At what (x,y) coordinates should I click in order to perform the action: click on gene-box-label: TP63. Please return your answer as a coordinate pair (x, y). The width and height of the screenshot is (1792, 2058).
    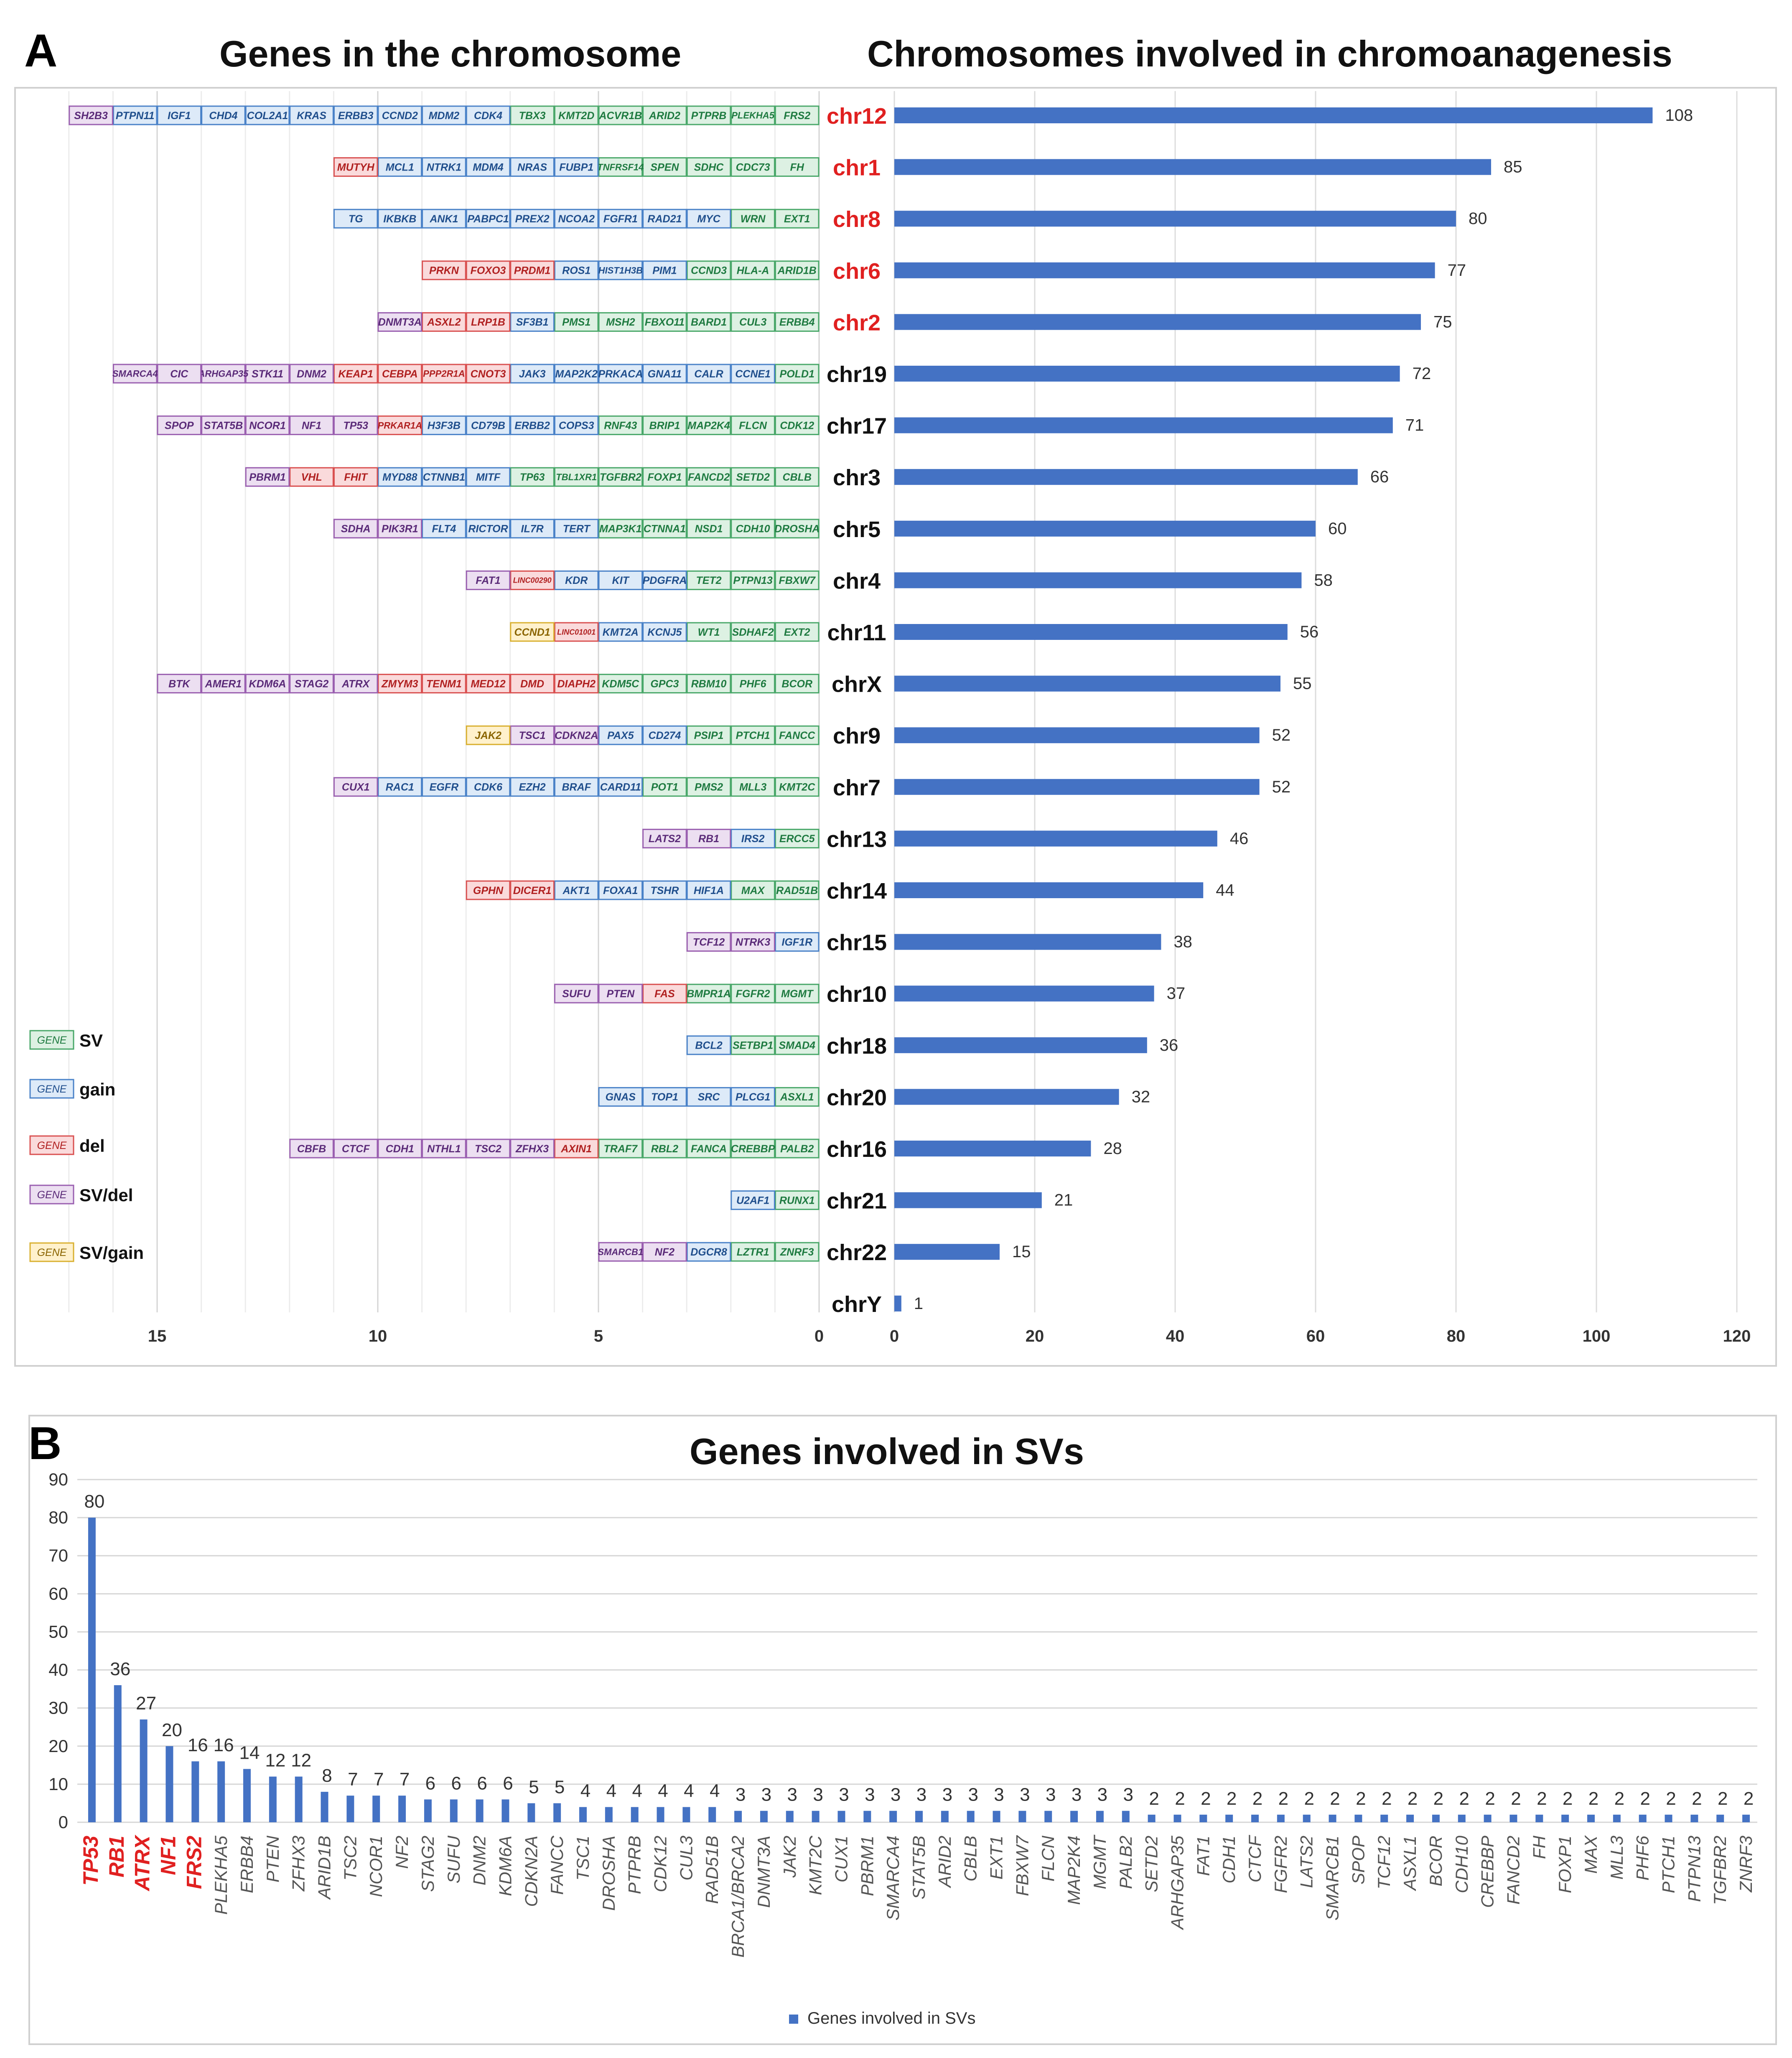
    Looking at the image, I should click on (532, 477).